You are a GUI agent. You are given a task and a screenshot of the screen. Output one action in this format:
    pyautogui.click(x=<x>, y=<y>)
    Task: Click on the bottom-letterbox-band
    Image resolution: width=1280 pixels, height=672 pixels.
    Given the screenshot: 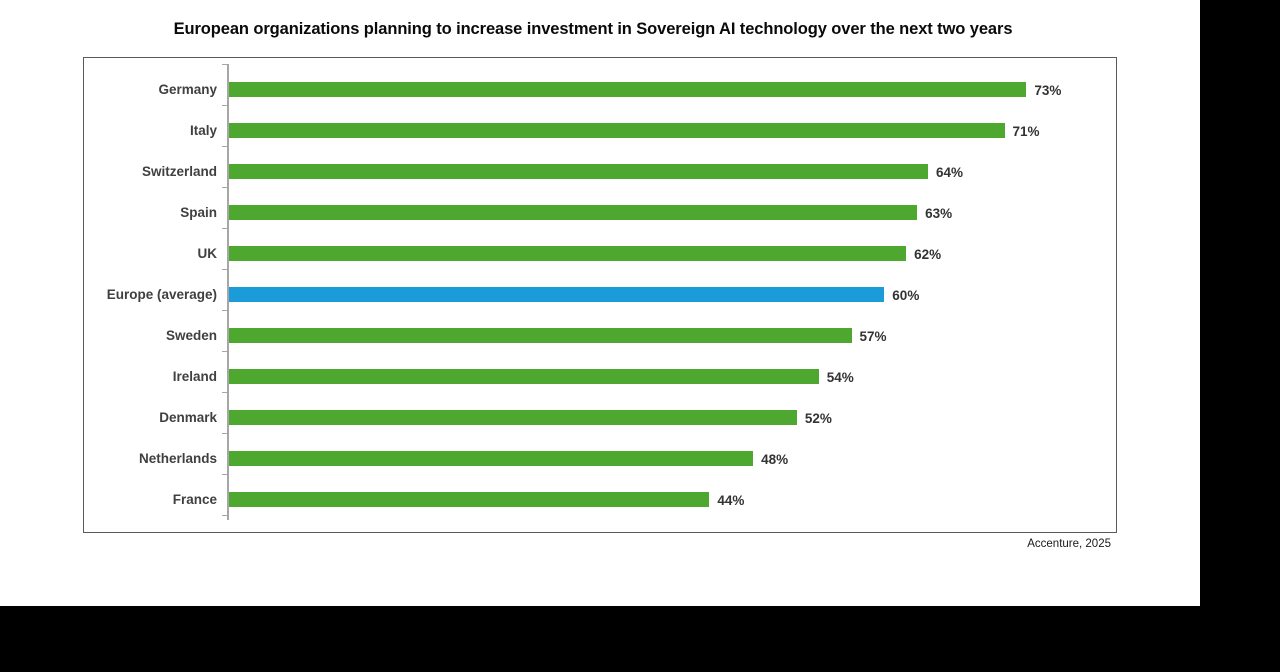 What is the action you would take?
    pyautogui.click(x=640, y=639)
    